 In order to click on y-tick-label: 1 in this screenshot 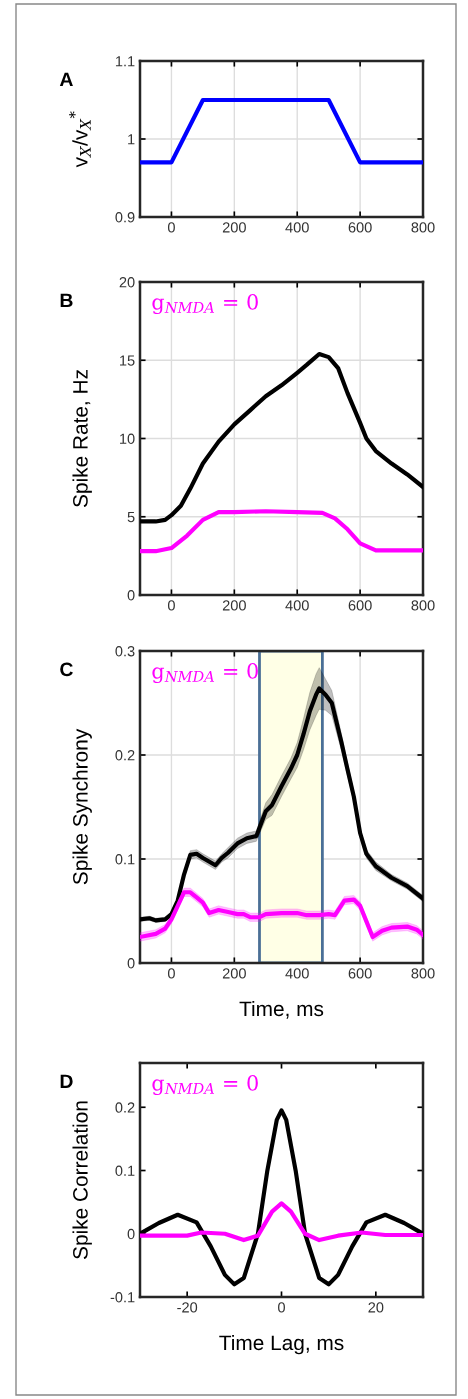, I will do `click(131, 139)`.